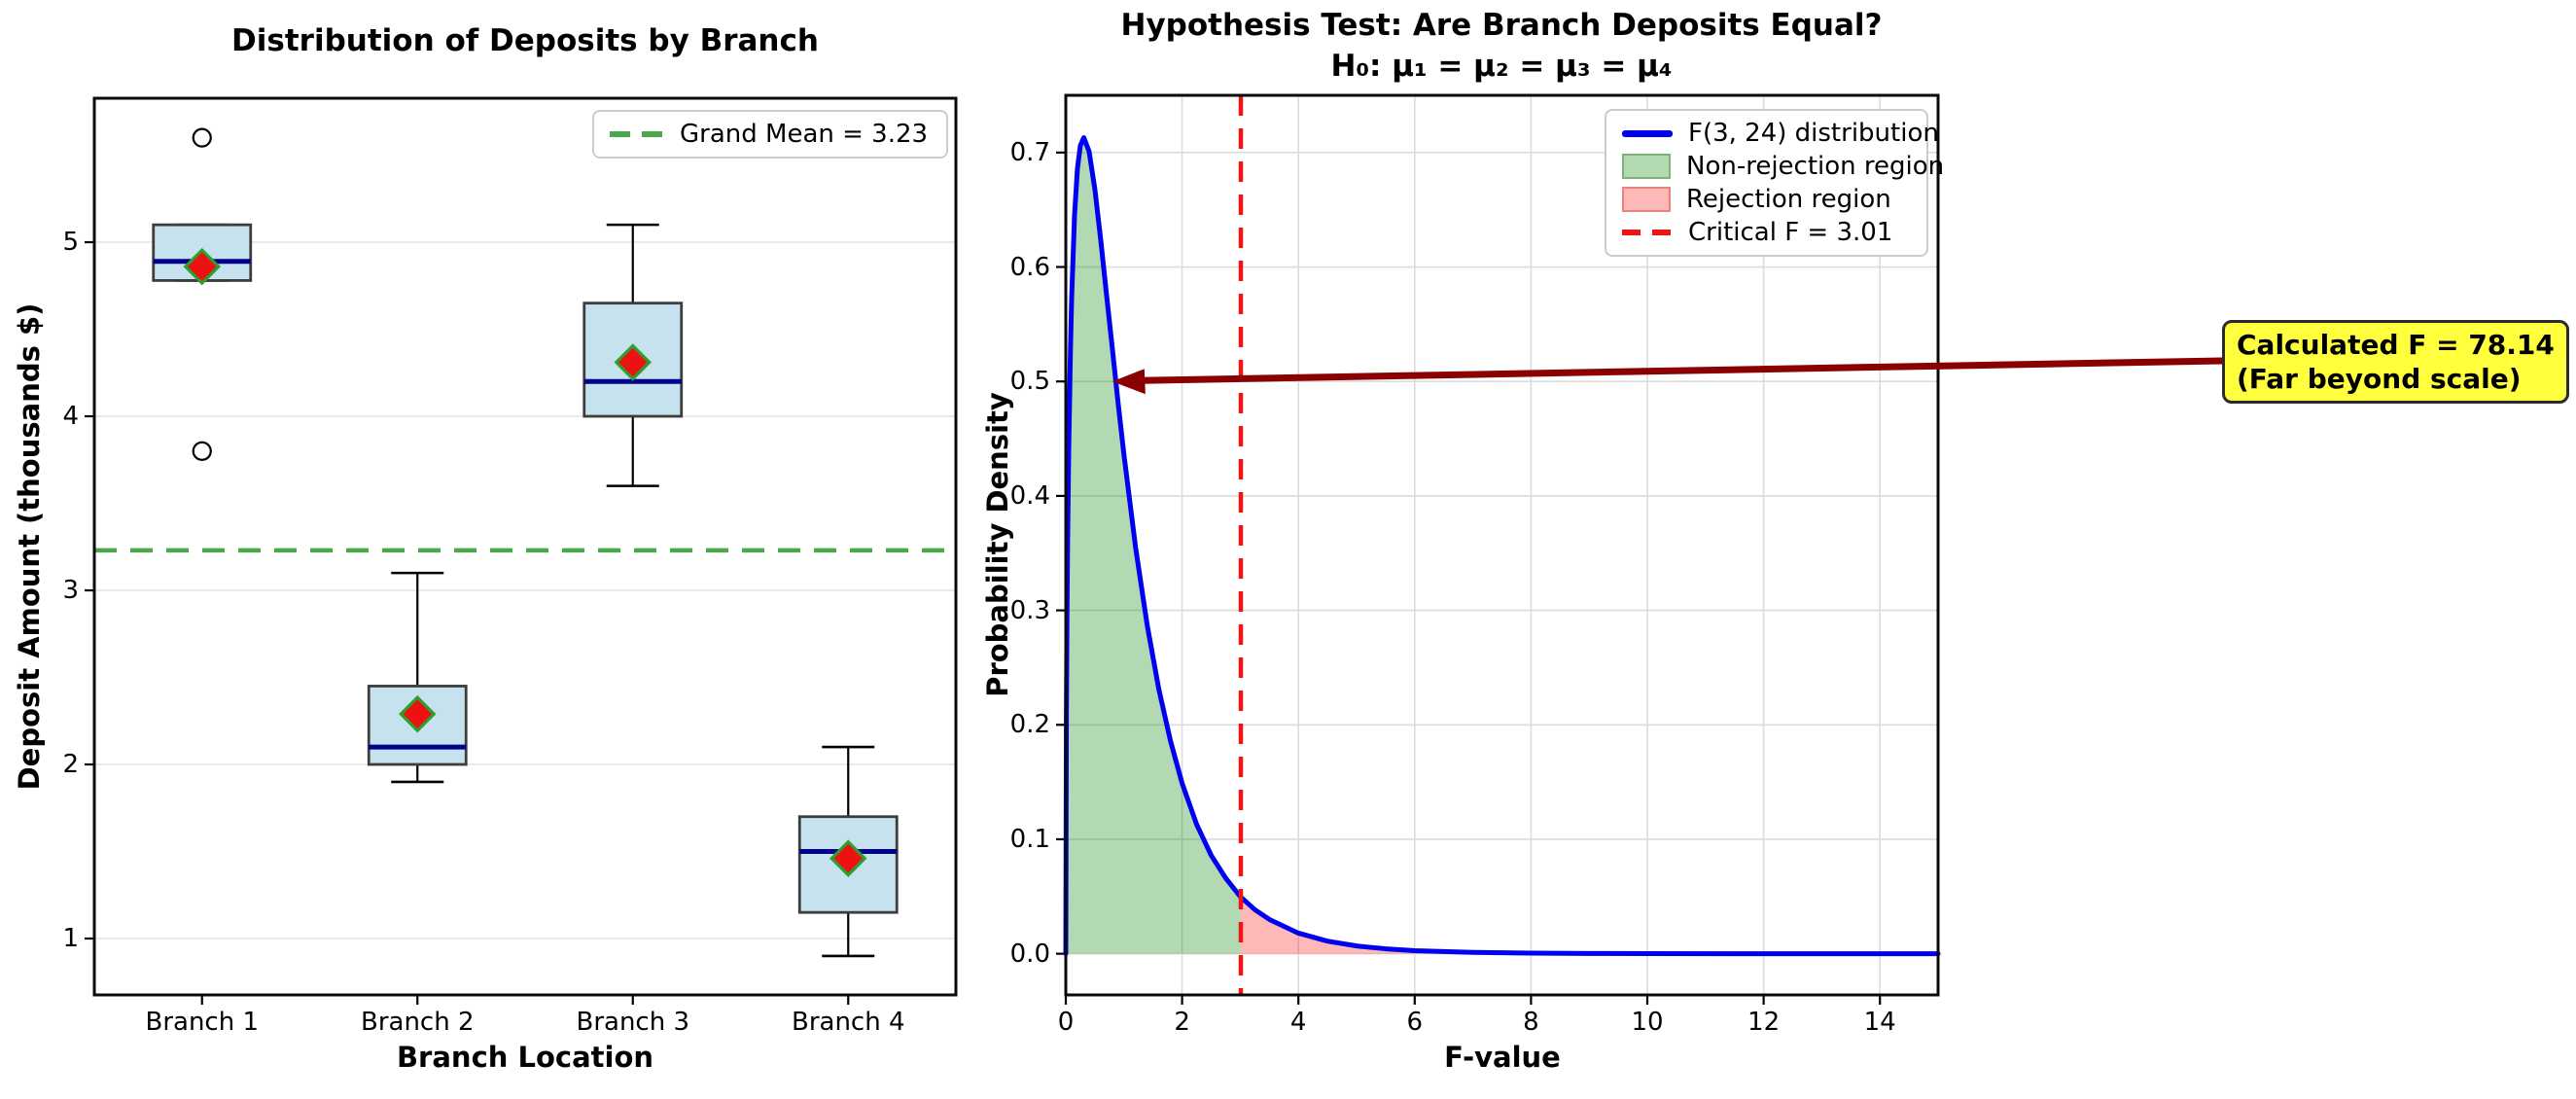  What do you see at coordinates (1066, 1022) in the screenshot?
I see `right-x-tick-label: 0` at bounding box center [1066, 1022].